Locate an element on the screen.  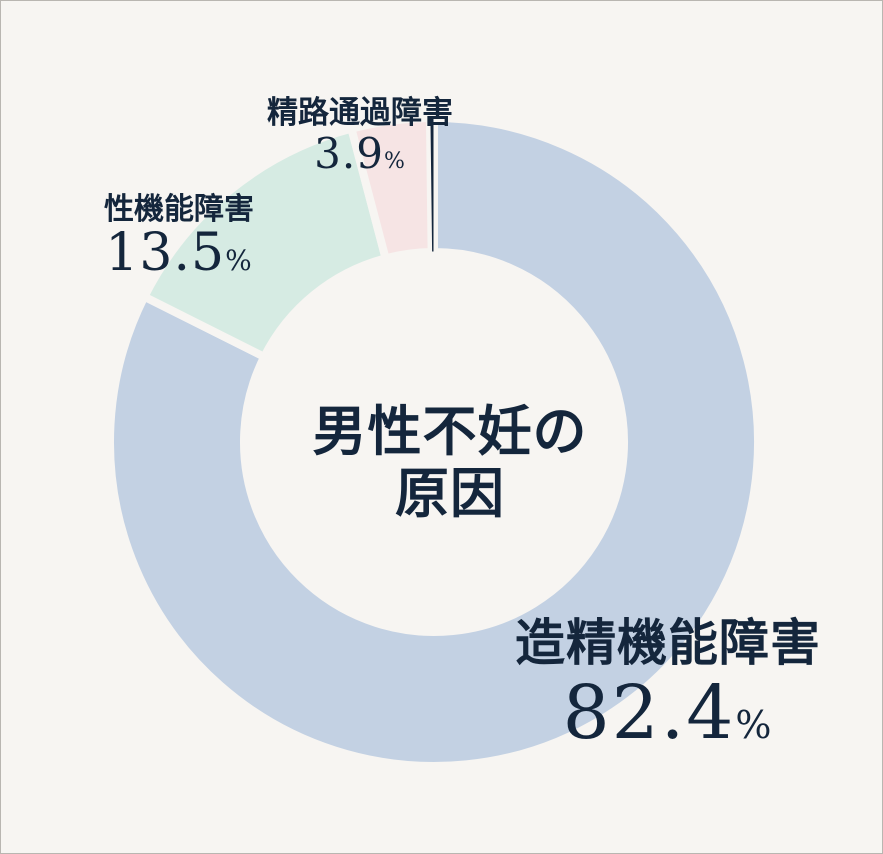
slice-label-duct-obstruction: 精路通過障害 3.9% is located at coordinates (360, 136).